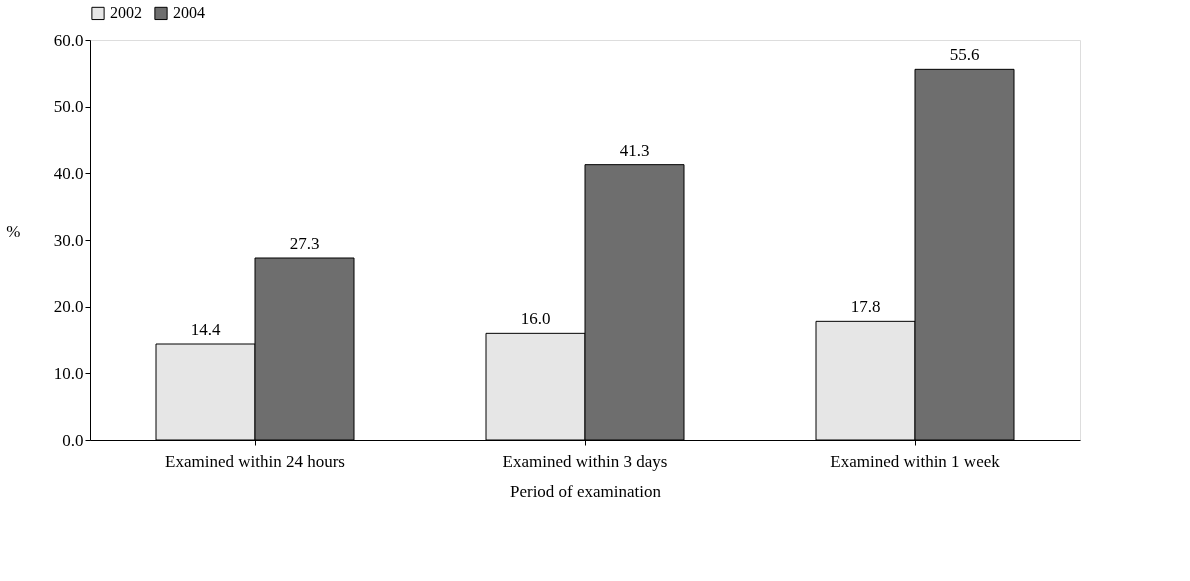 This screenshot has width=1190, height=581. Describe the element at coordinates (585, 491) in the screenshot. I see `x-axis-title: Period of examination` at that location.